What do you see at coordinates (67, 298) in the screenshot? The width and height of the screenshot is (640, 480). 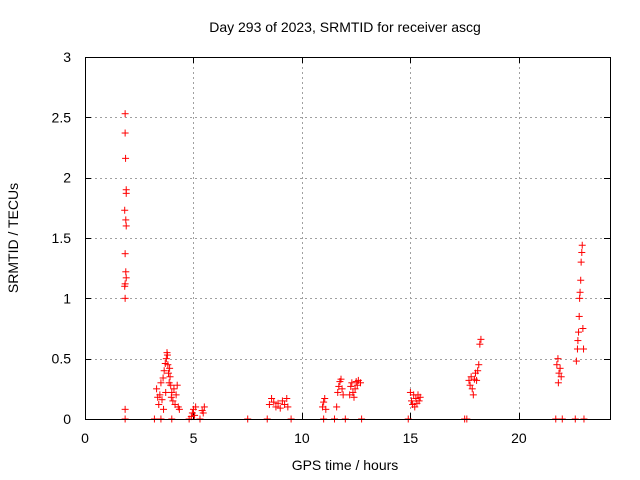 I see `y-tick-label: 1` at bounding box center [67, 298].